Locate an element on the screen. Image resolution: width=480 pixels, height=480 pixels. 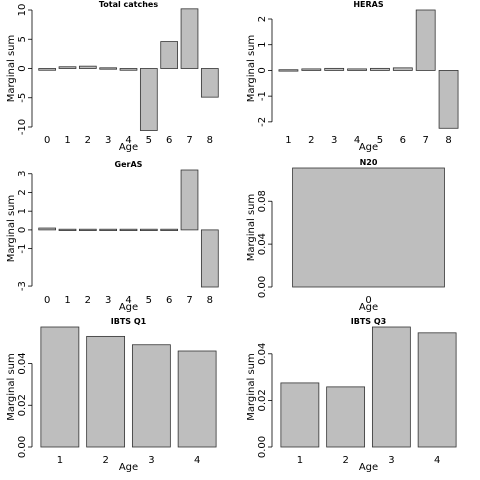
y-tick-label: -2 is located at coordinates (262, 122).